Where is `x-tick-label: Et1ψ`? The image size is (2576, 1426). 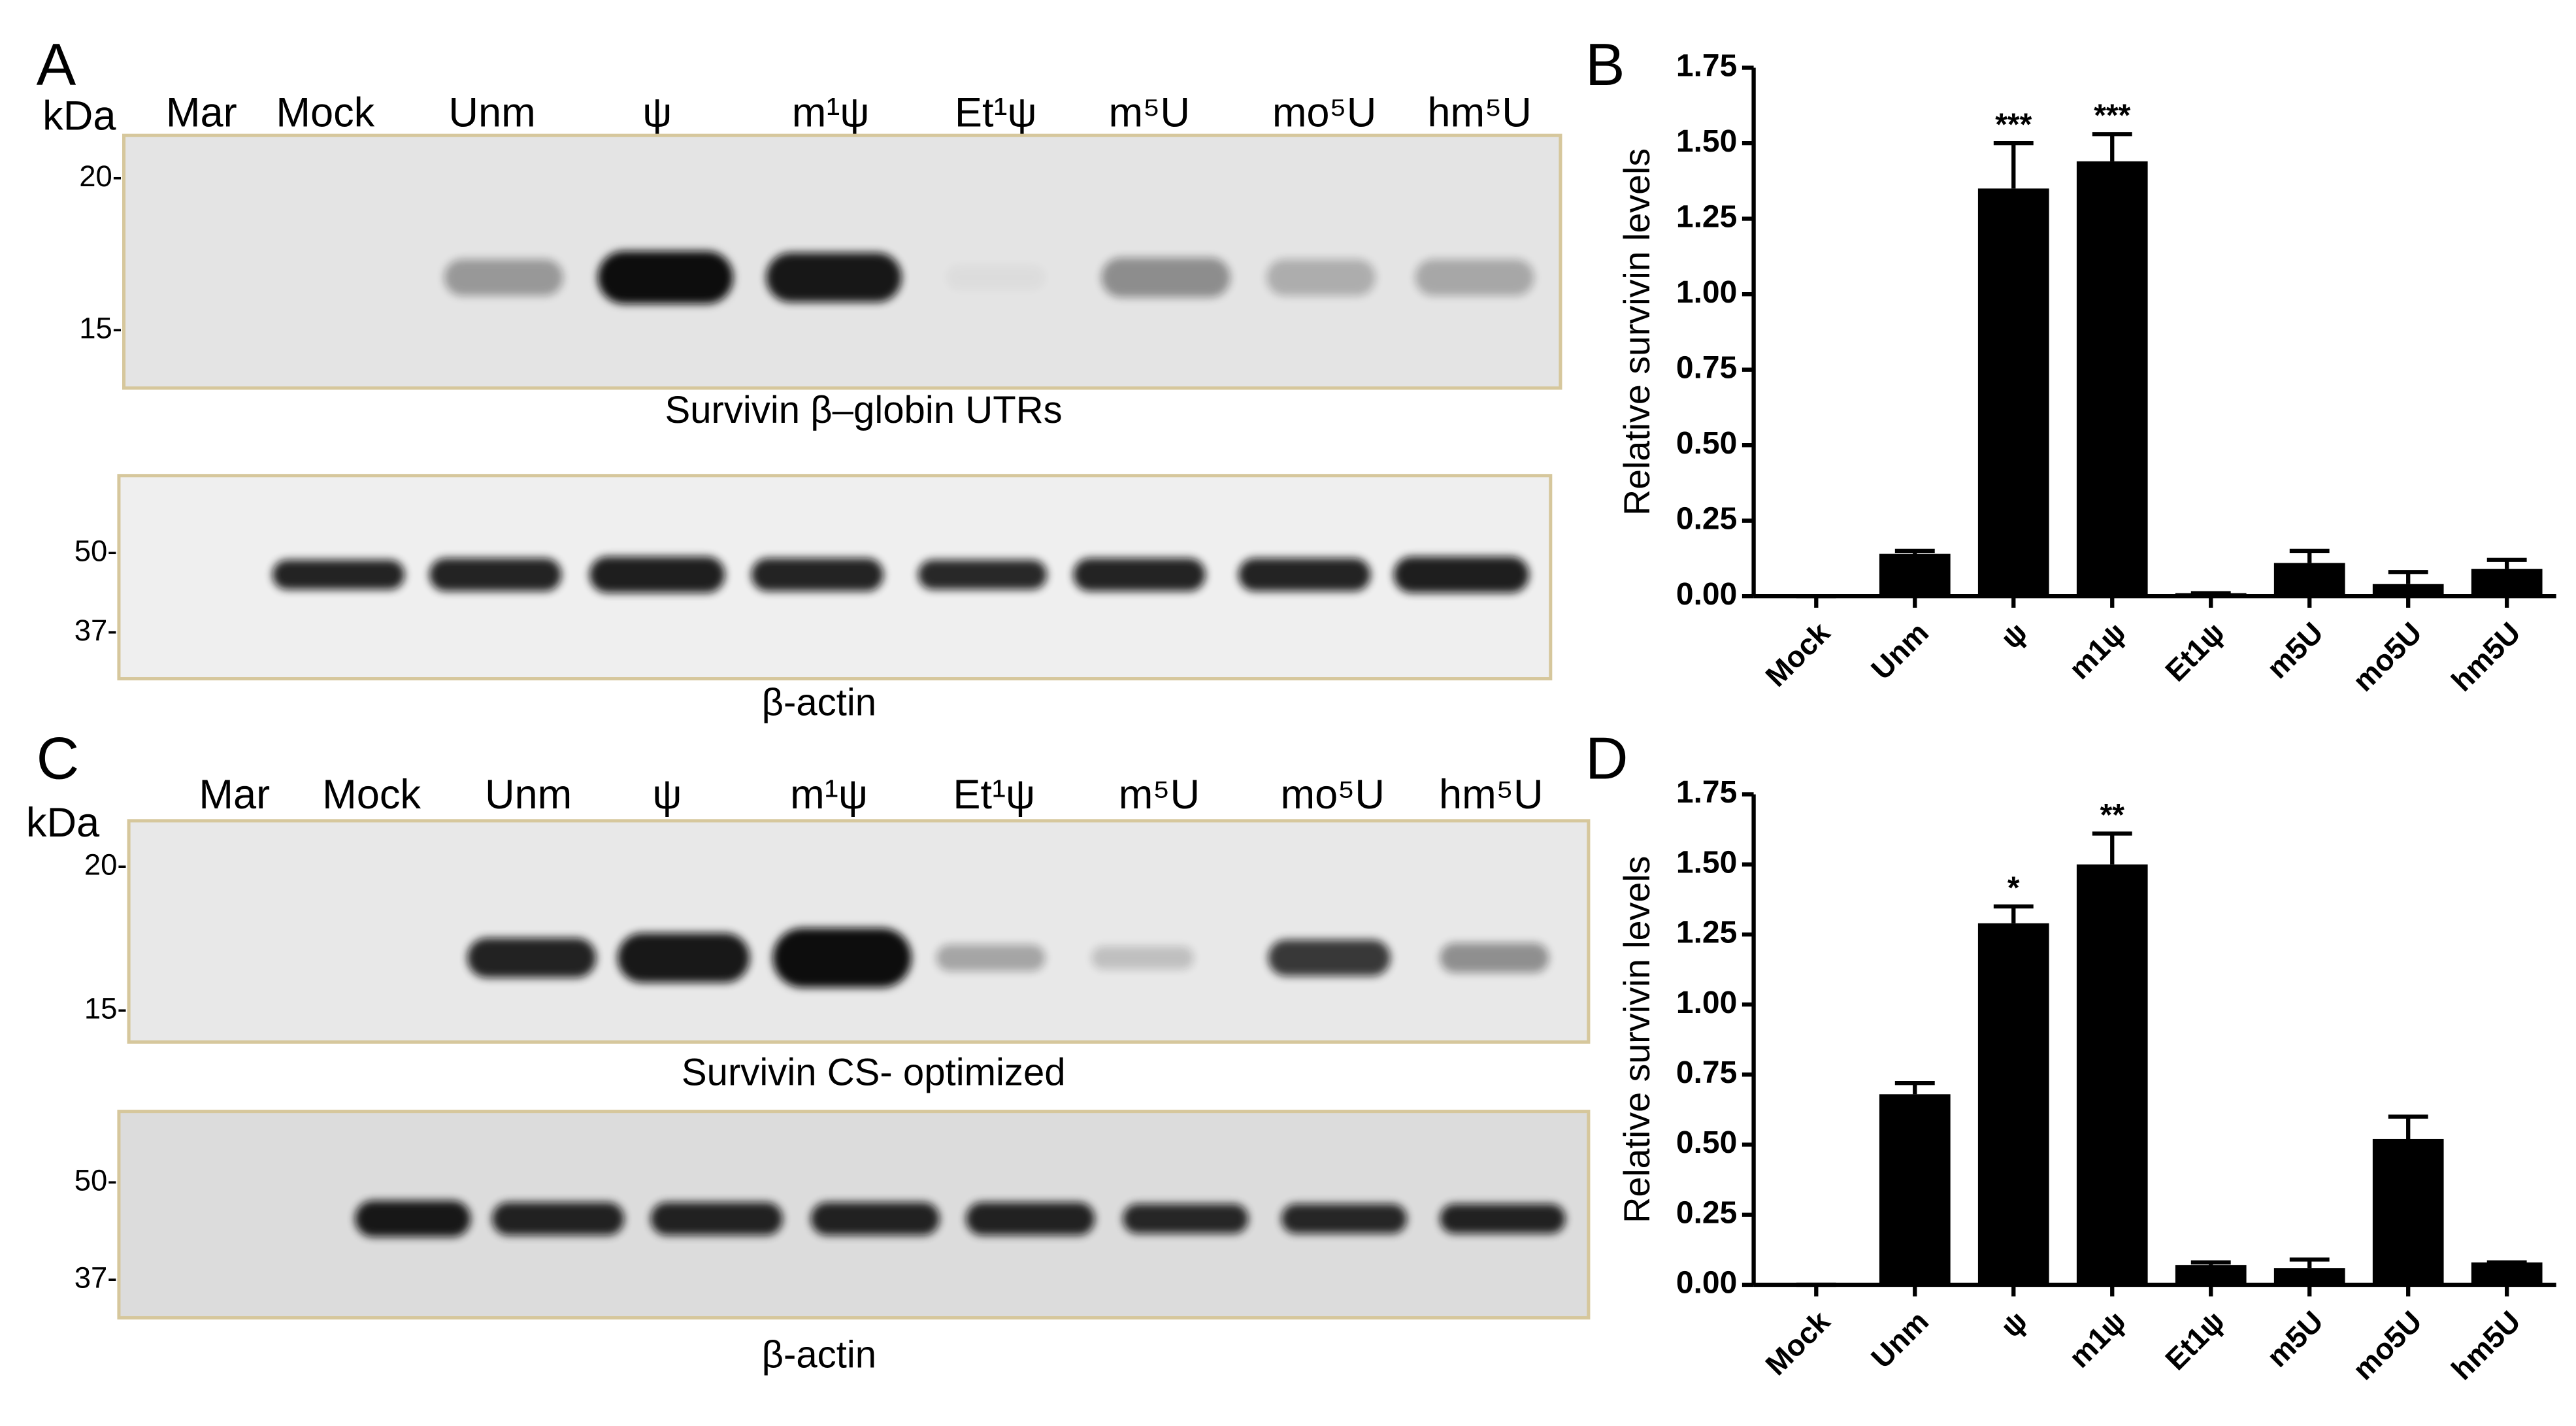
x-tick-label: Et1ψ is located at coordinates (2195, 652).